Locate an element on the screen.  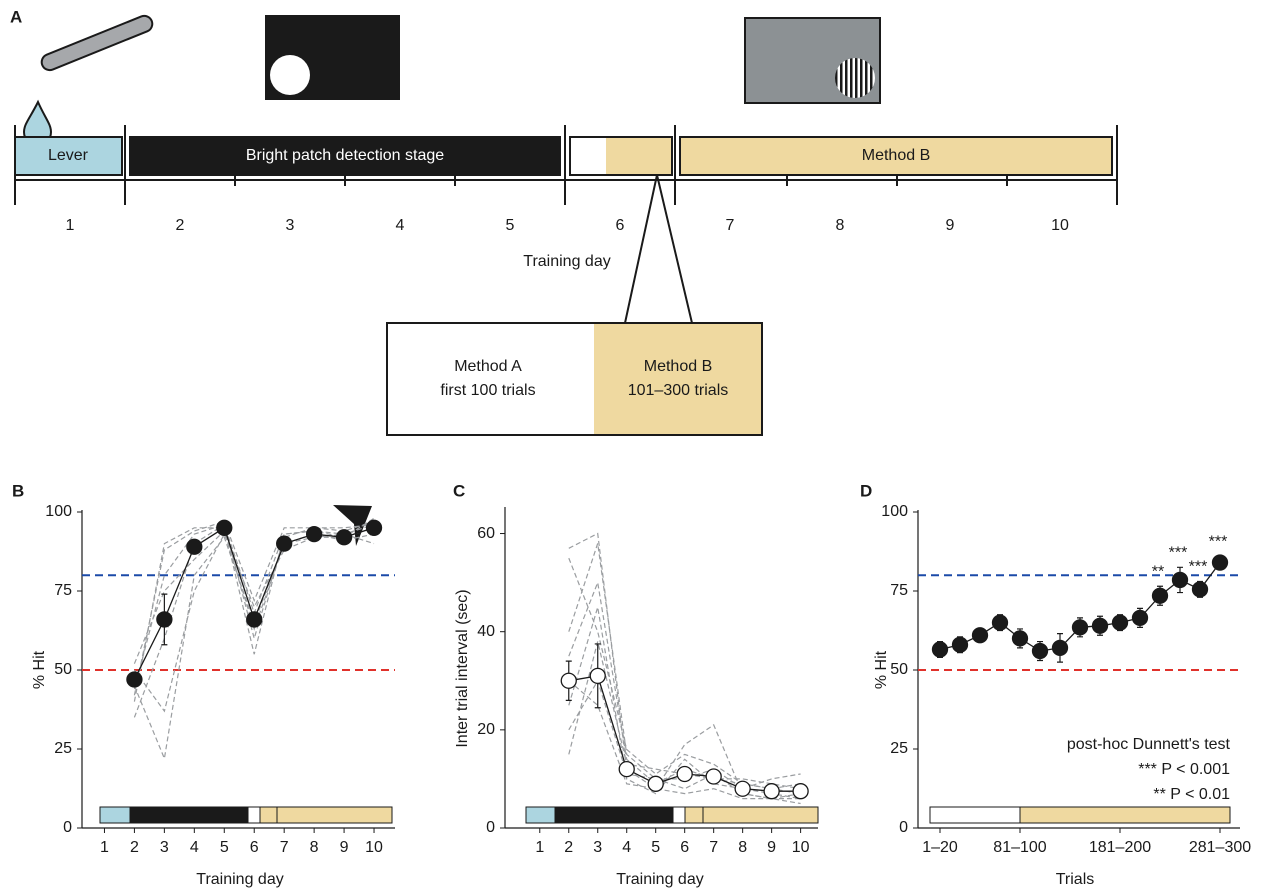
stage-label: Lever is located at coordinates (68, 155).